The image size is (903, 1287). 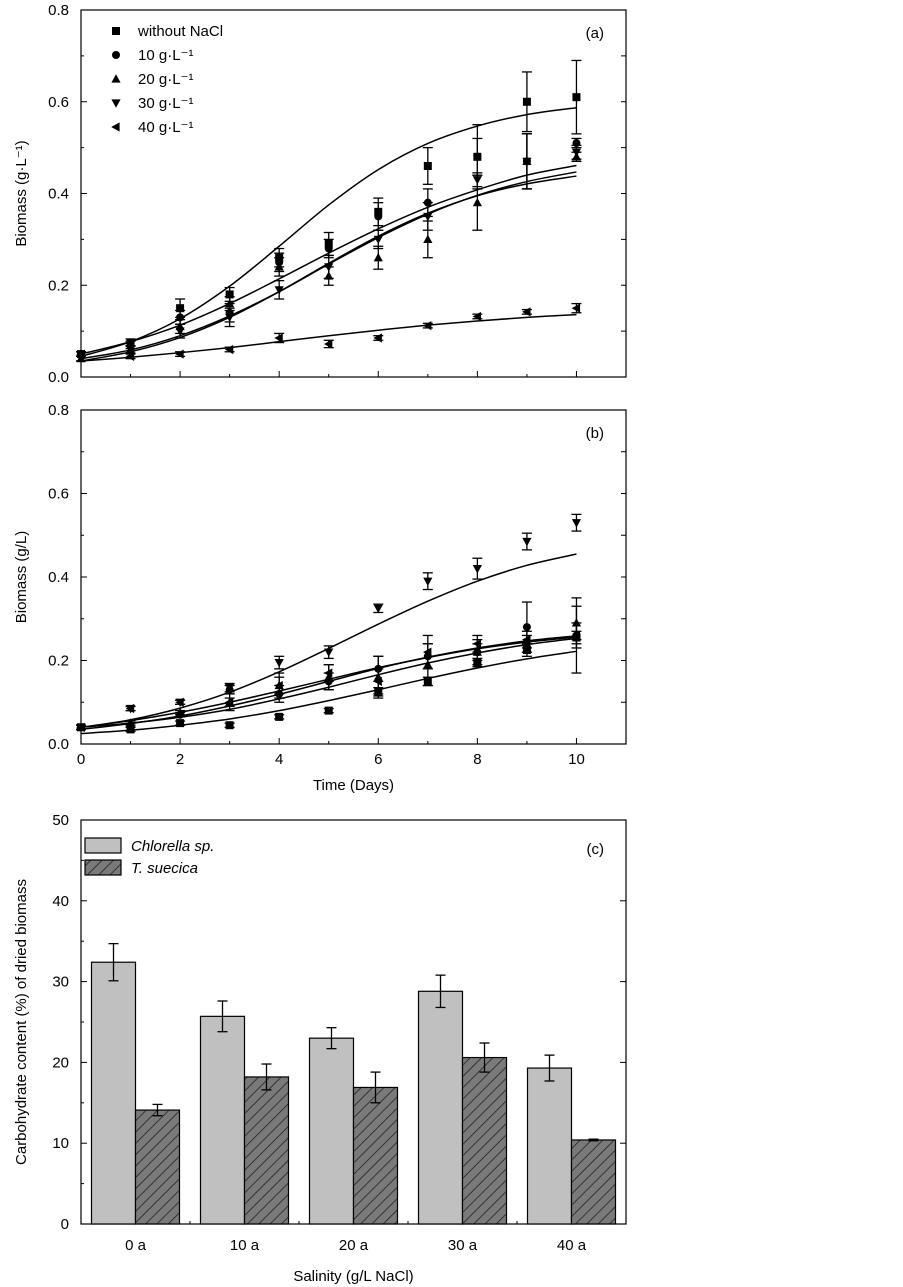 I want to click on a-y-axis-label: Biomass (g·L⁻¹), so click(x=21, y=193).